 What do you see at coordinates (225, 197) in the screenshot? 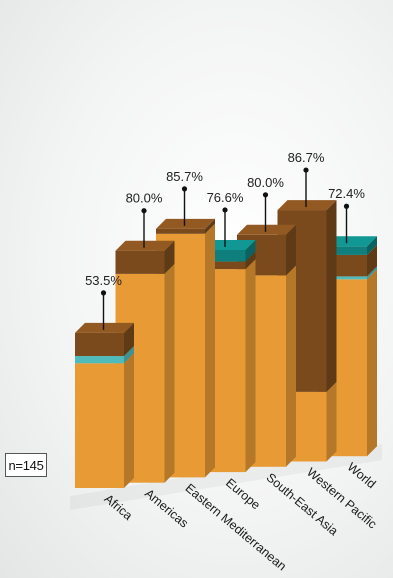
I see `data-label: 76.6%` at bounding box center [225, 197].